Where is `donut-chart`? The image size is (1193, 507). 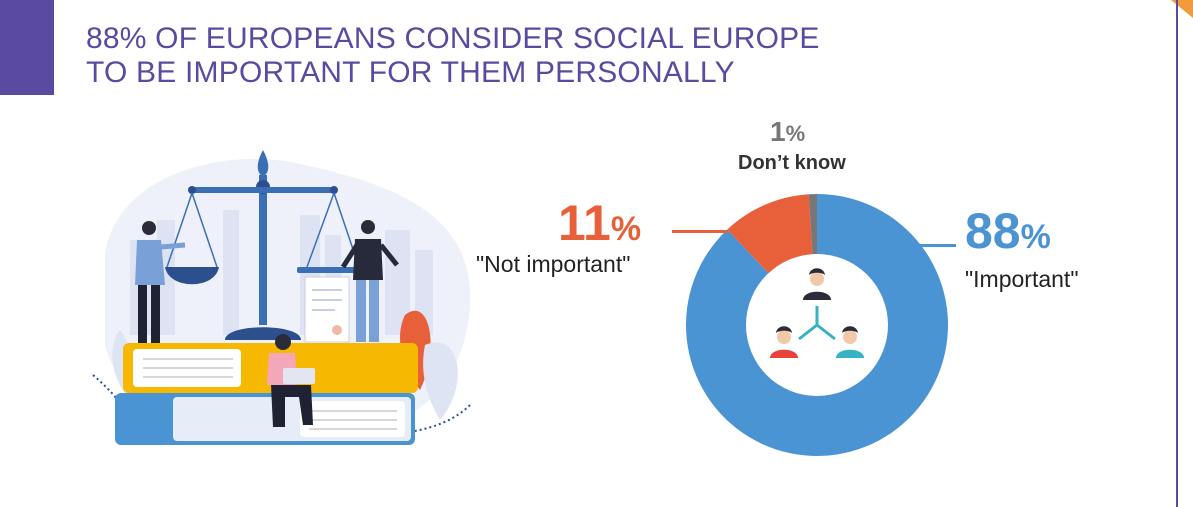
donut-chart is located at coordinates (817, 325).